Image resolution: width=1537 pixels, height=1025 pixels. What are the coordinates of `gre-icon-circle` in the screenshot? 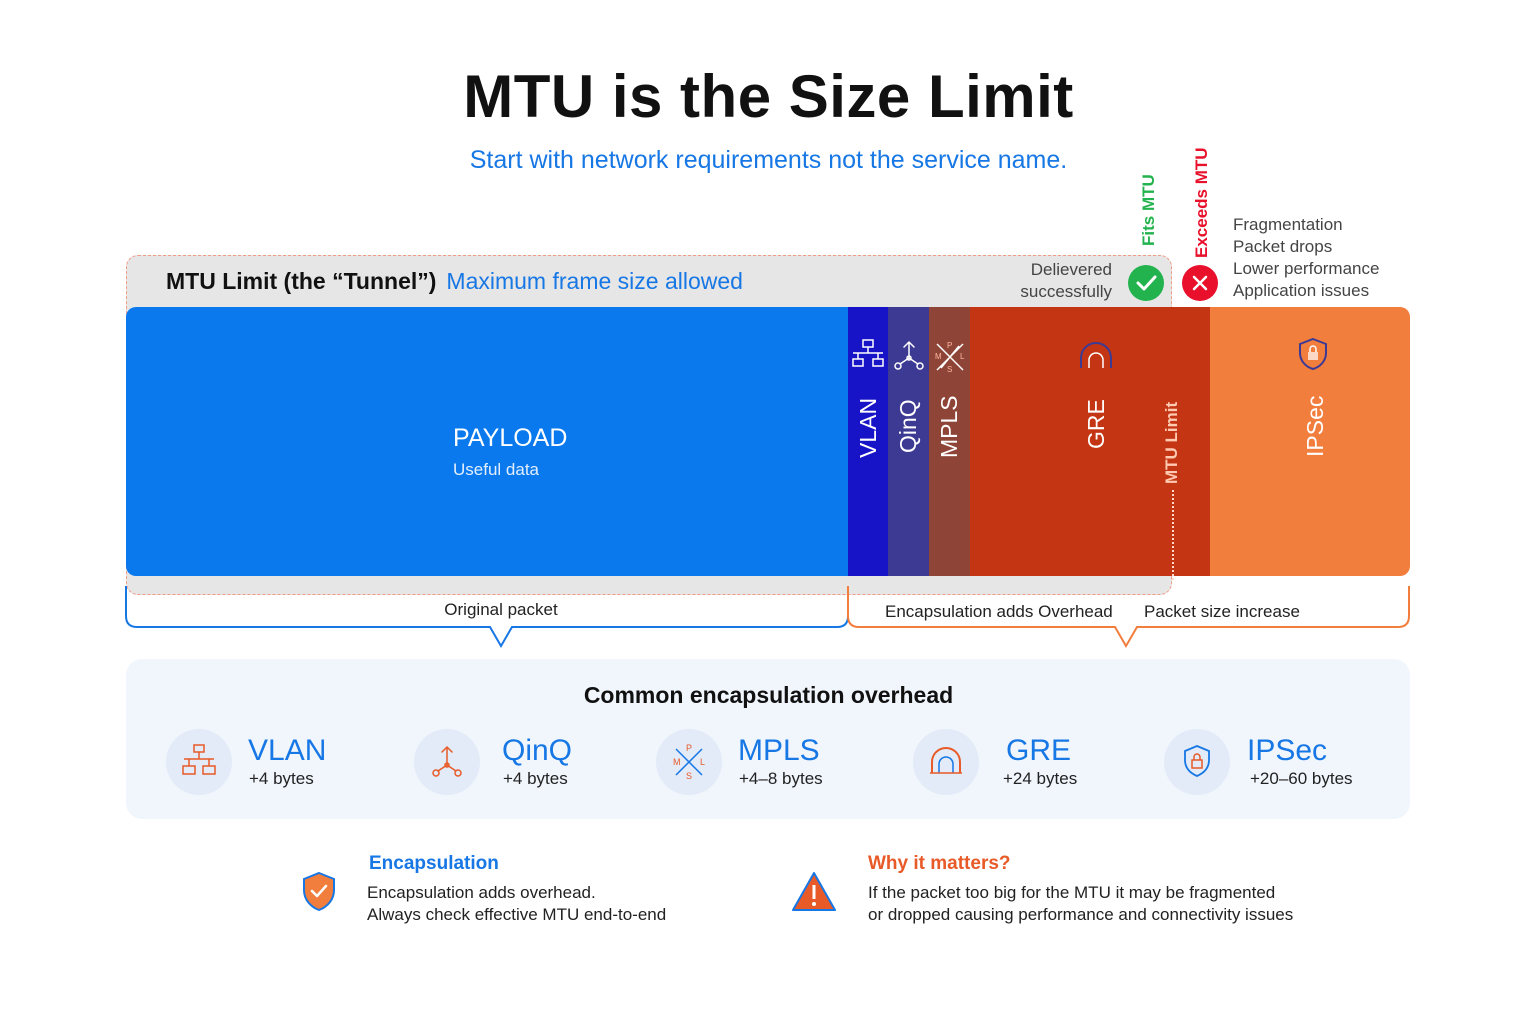 It's located at (946, 762).